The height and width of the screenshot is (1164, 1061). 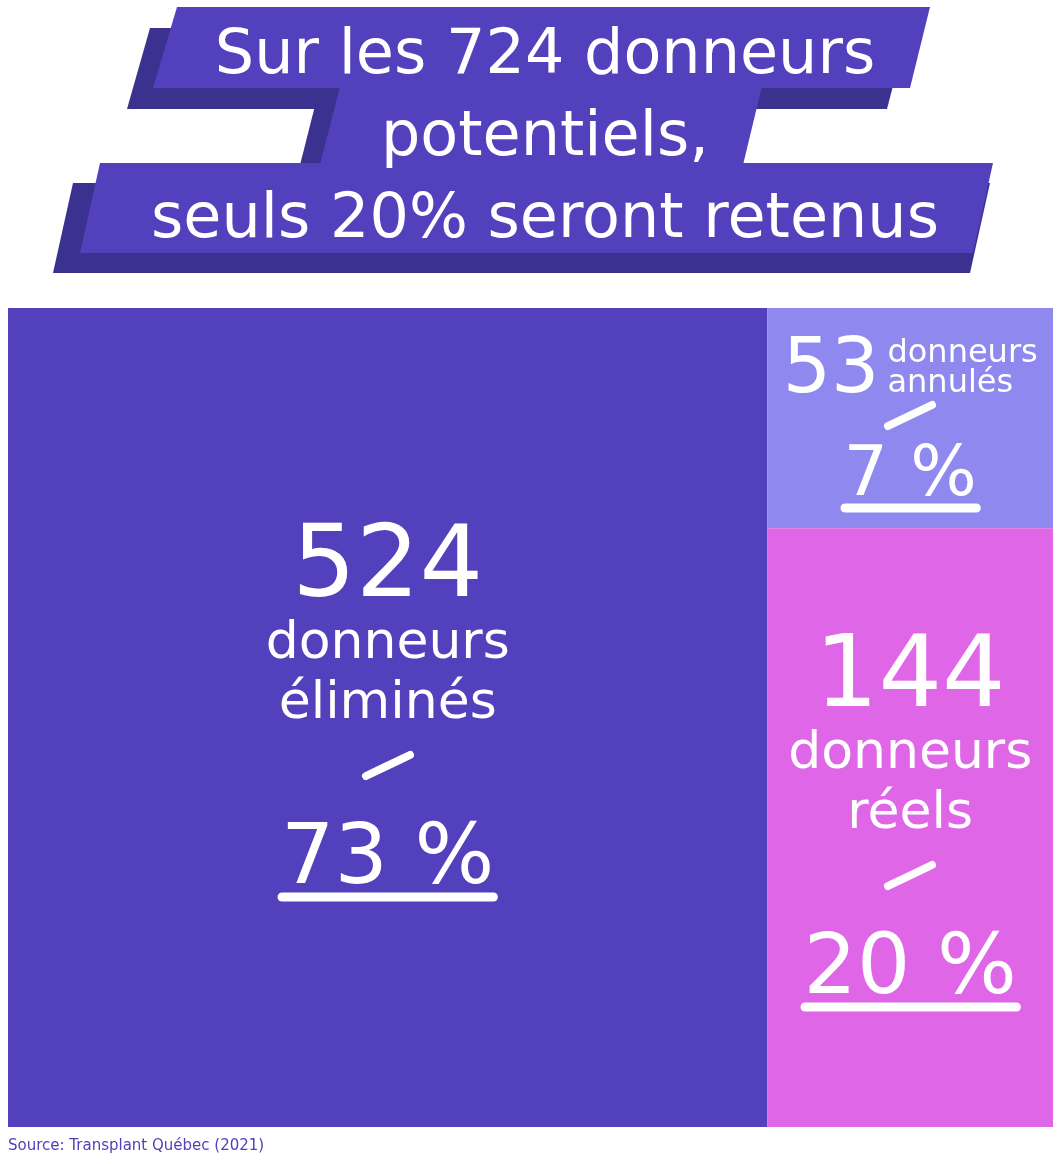 What do you see at coordinates (388, 853) in the screenshot?
I see `data-label: 73 %` at bounding box center [388, 853].